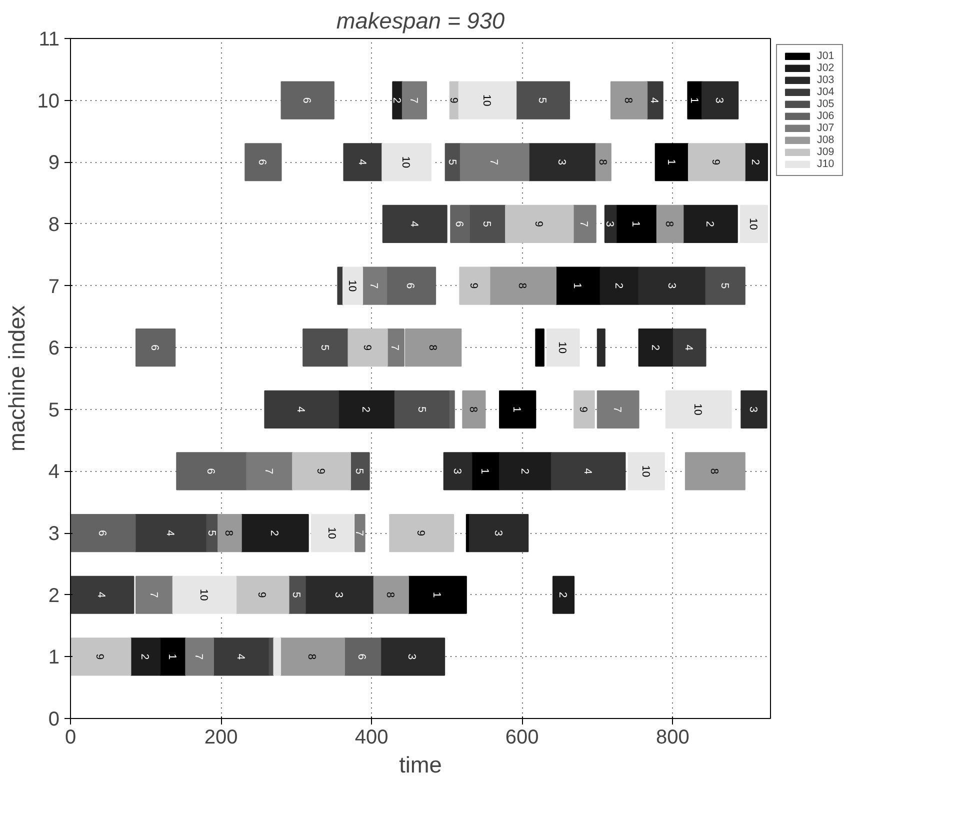 Image resolution: width=965 pixels, height=820 pixels. I want to click on annotation: 5, so click(724, 285).